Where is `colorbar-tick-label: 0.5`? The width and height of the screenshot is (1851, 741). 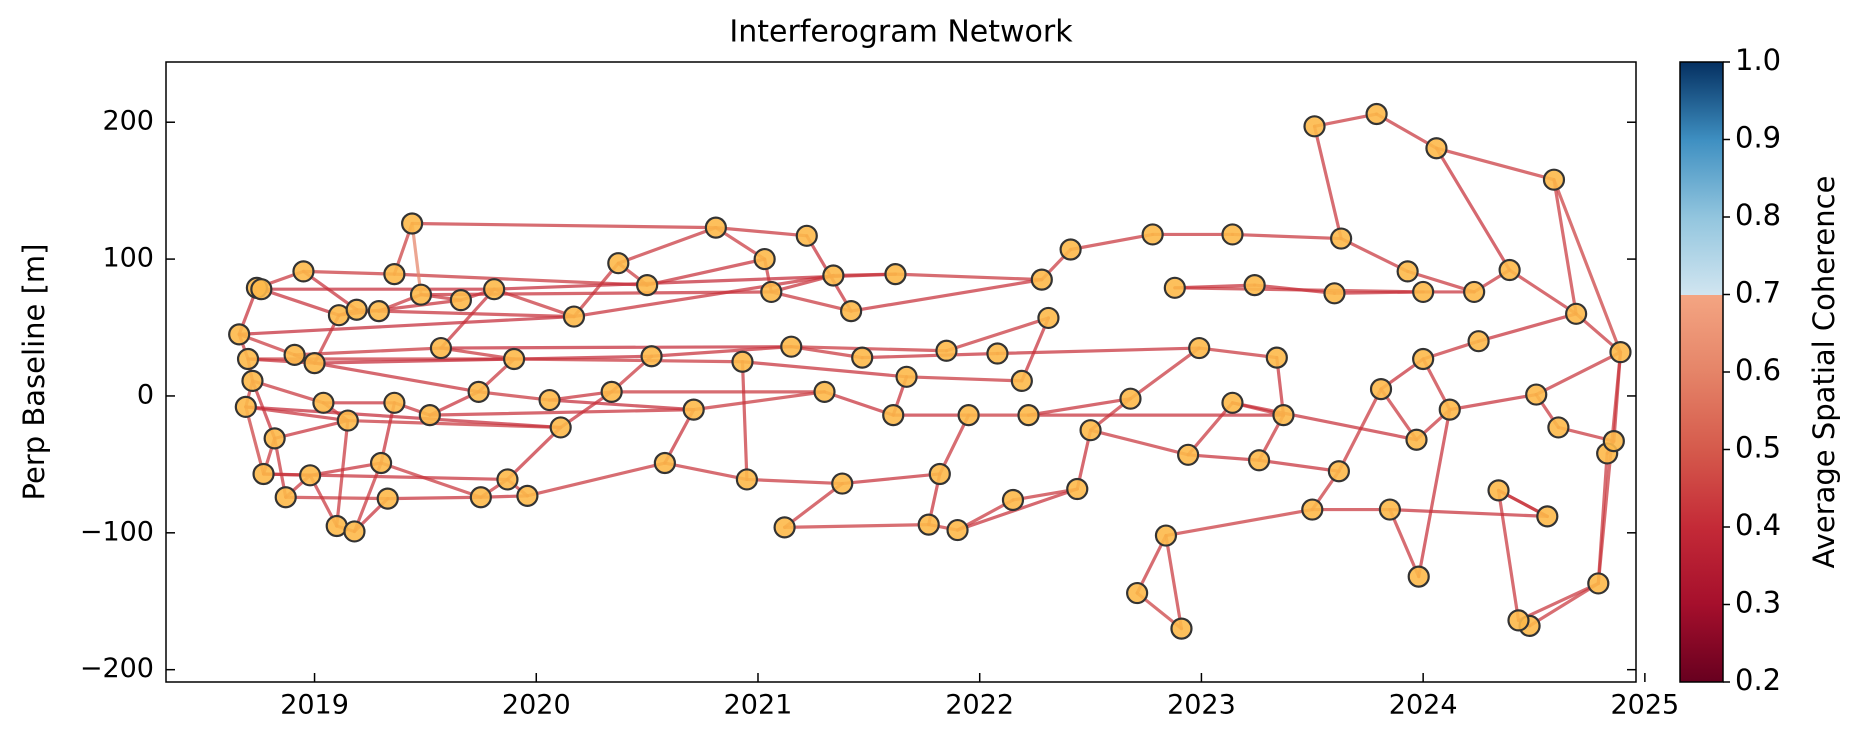 colorbar-tick-label: 0.5 is located at coordinates (1758, 448).